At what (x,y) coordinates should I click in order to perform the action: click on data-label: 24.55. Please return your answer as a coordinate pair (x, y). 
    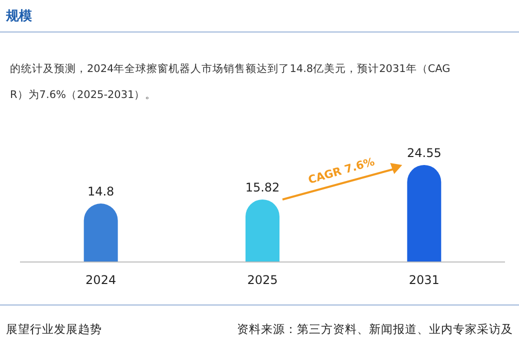
    Looking at the image, I should click on (424, 153).